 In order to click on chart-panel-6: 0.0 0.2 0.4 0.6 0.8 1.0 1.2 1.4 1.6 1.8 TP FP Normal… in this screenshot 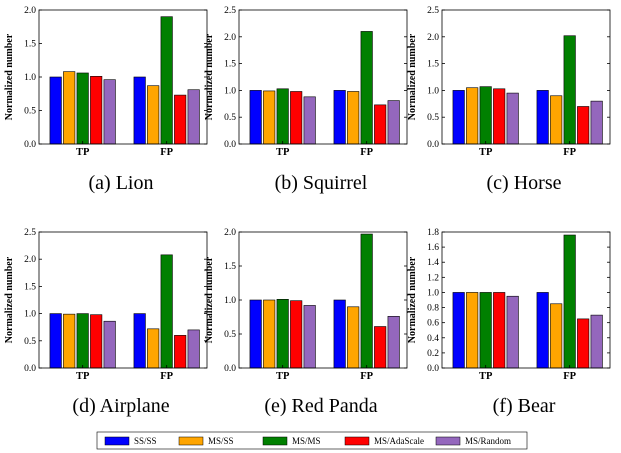, I will do `click(509, 322)`.